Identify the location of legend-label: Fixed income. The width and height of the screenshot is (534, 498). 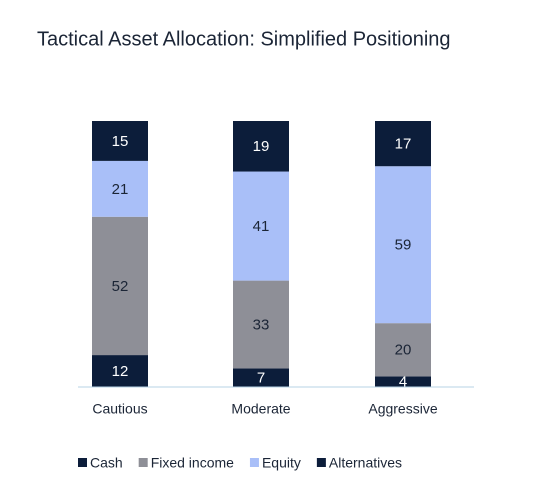
(192, 463).